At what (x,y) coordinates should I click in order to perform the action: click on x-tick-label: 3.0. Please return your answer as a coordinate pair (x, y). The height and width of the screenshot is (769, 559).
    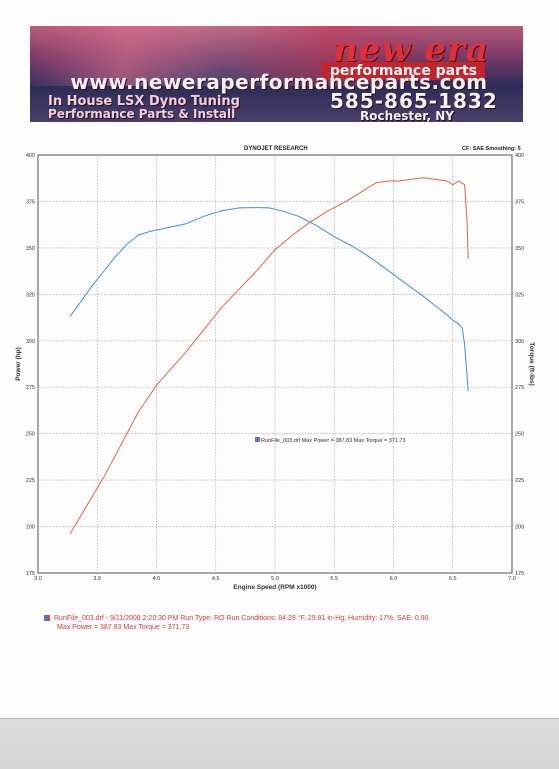
    Looking at the image, I should click on (38, 579).